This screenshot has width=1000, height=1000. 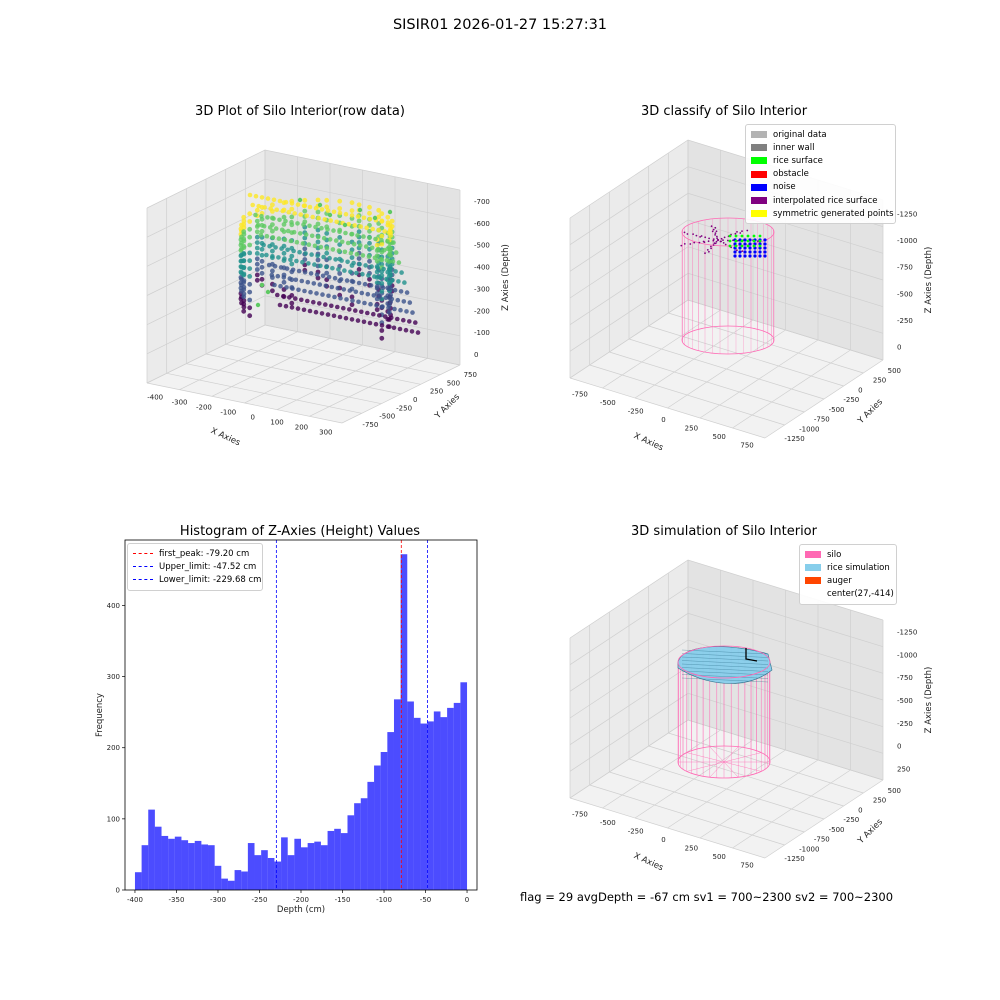 I want to click on rice-mesh-line, so click(x=725, y=652).